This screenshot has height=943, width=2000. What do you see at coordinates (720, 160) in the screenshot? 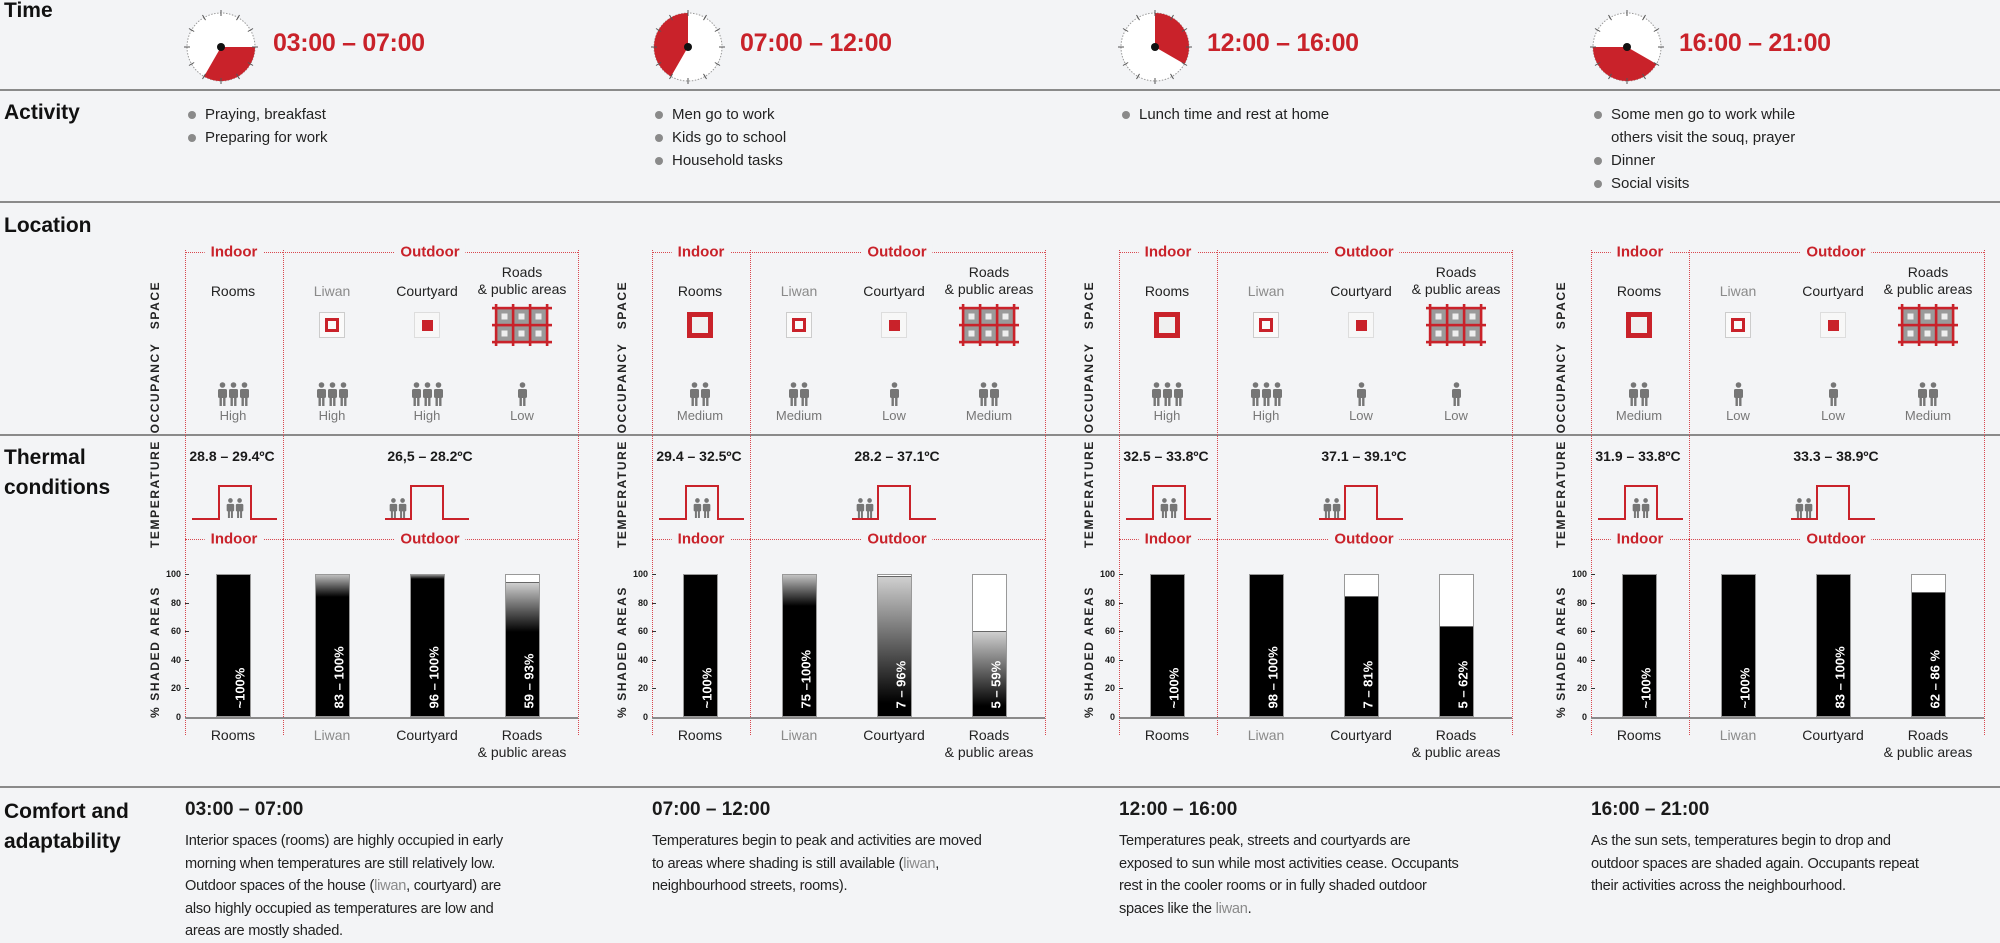
I see `activity-item: Household tasks` at bounding box center [720, 160].